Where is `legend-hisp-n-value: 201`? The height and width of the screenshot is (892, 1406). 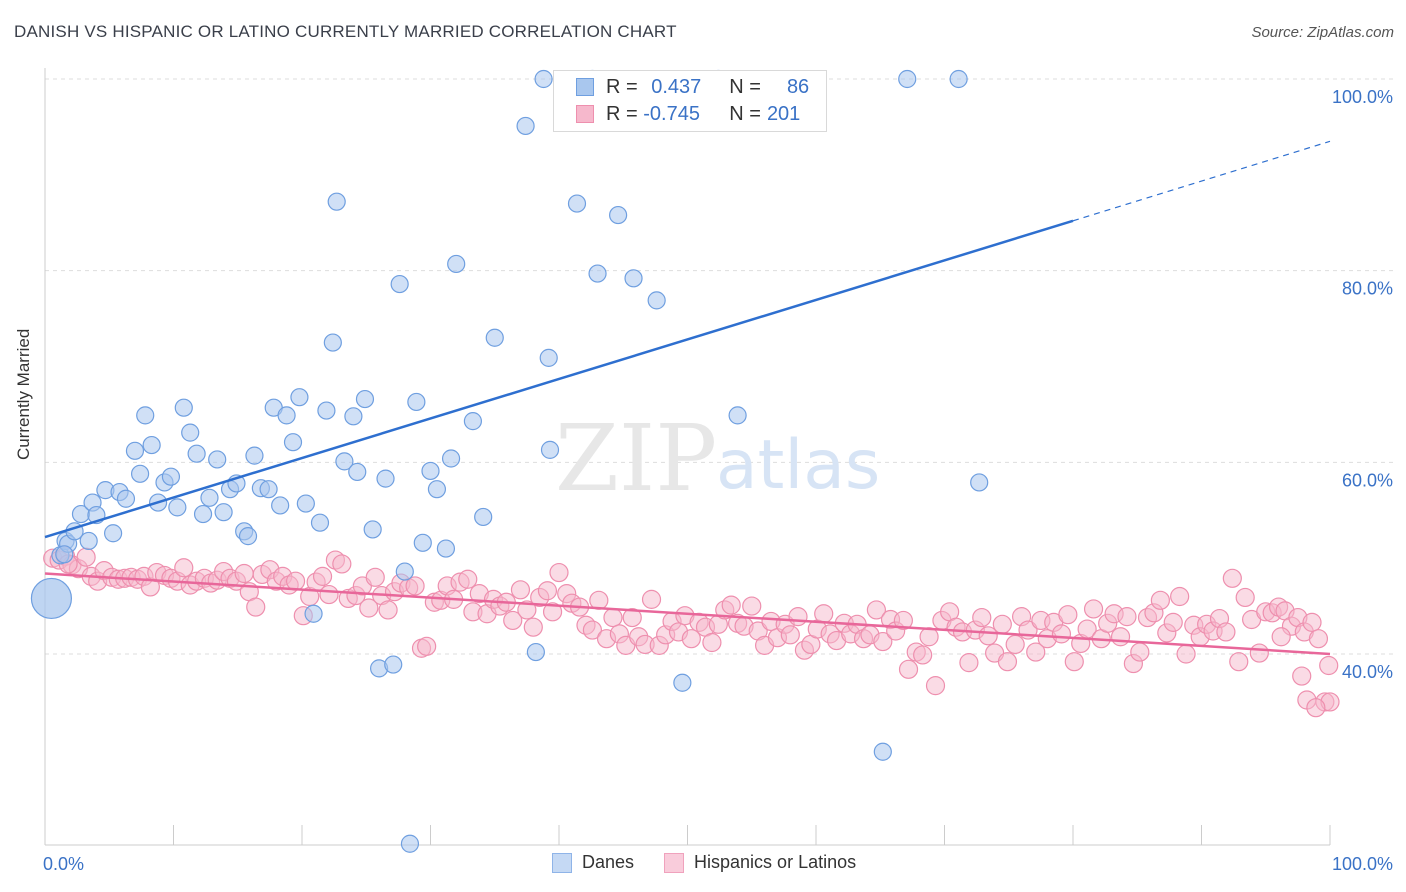 legend-hisp-n-value: 201 is located at coordinates (783, 113).